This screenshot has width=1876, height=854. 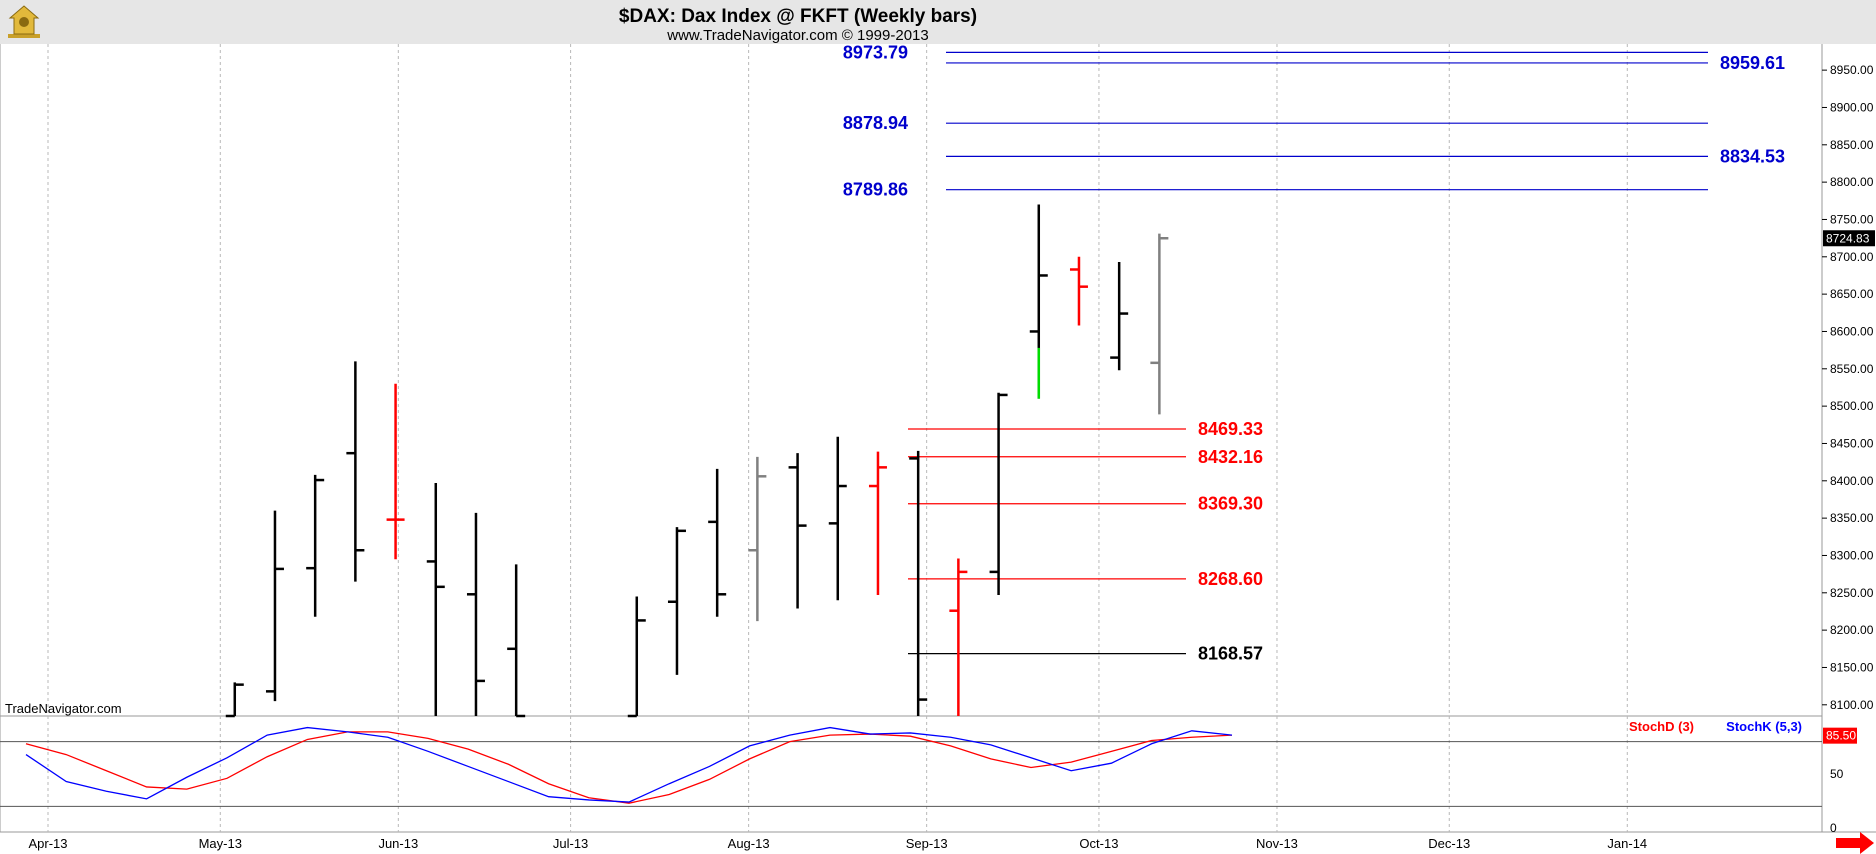 What do you see at coordinates (798, 16) in the screenshot?
I see `chart-title: $DAX: Dax Index @ FKFT (Weekly bars)` at bounding box center [798, 16].